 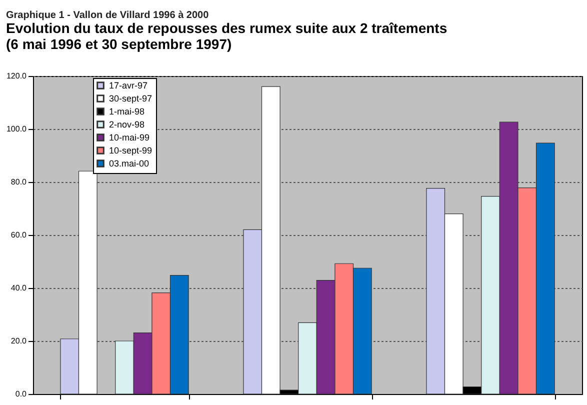 What do you see at coordinates (129, 137) in the screenshot?
I see `legend-label: 10-mai-99` at bounding box center [129, 137].